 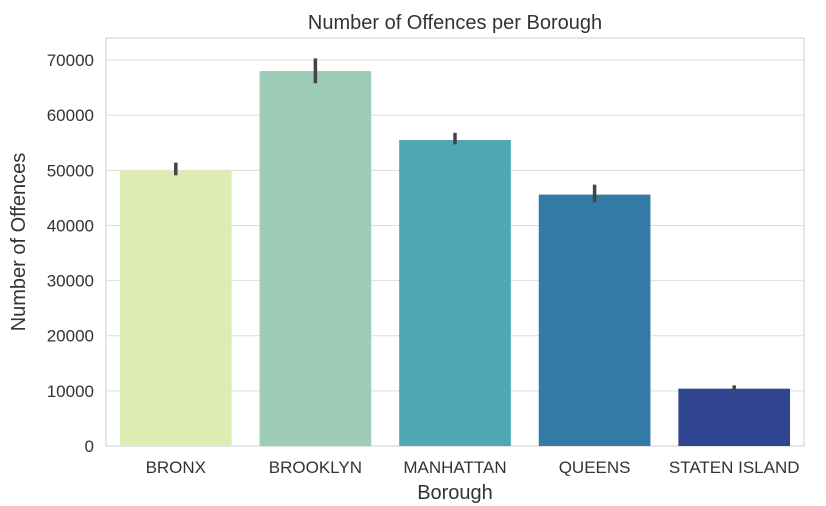 I want to click on bar-manhattan, so click(x=455, y=293).